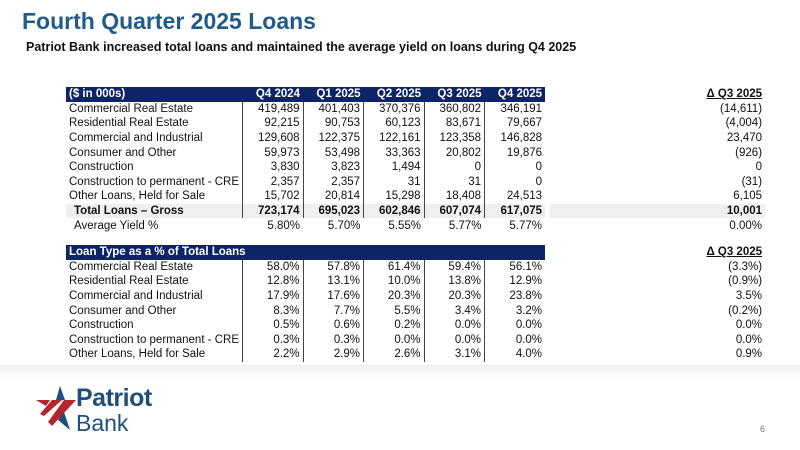 The image size is (800, 450). I want to click on page-title: Fourth Quarter 2025 Loans, so click(169, 21).